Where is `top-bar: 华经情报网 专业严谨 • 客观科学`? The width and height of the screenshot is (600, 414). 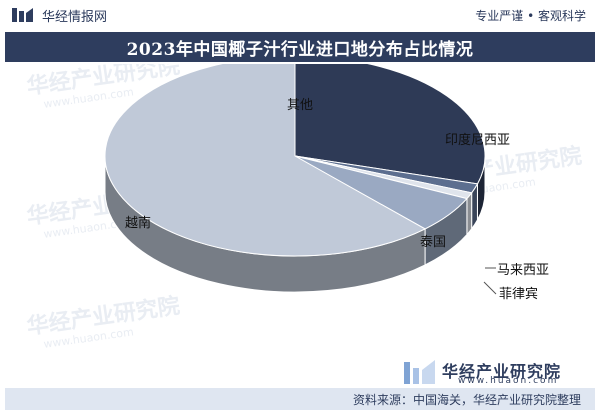 top-bar: 华经情报网 专业严谨 • 客观科学 is located at coordinates (300, 15).